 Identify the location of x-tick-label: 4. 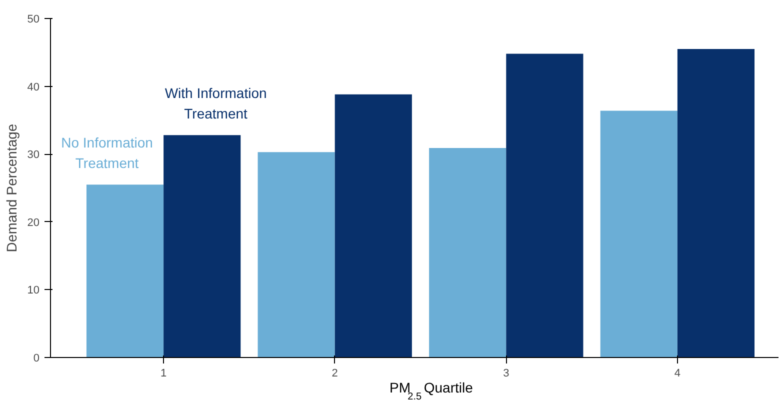
(677, 374).